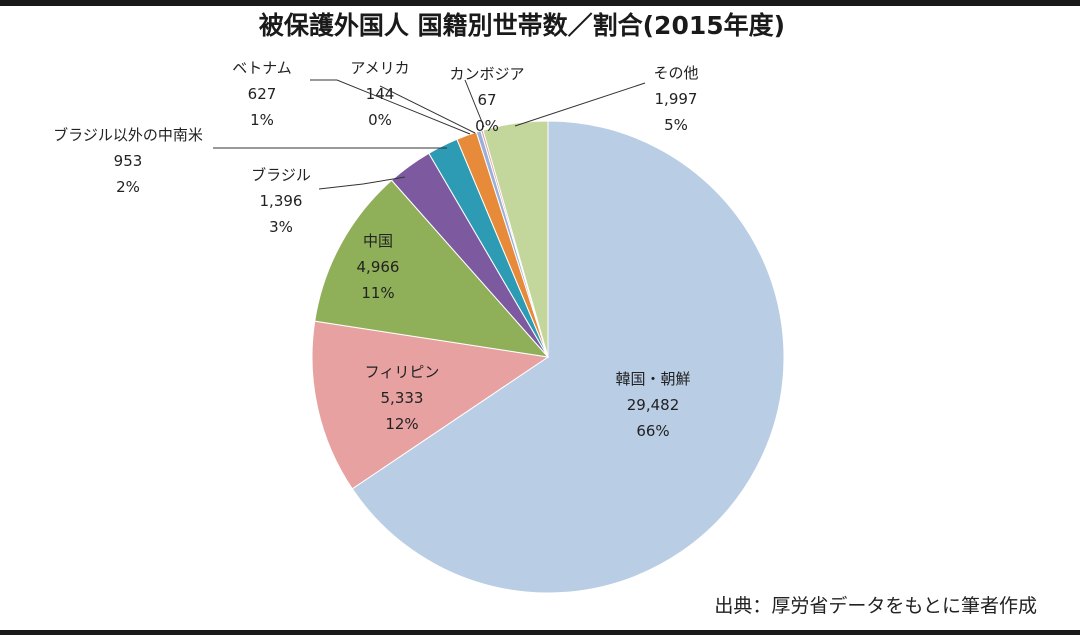 The height and width of the screenshot is (635, 1080). Describe the element at coordinates (377, 293) in the screenshot. I see `slice-2-percent-label: 11%` at that location.